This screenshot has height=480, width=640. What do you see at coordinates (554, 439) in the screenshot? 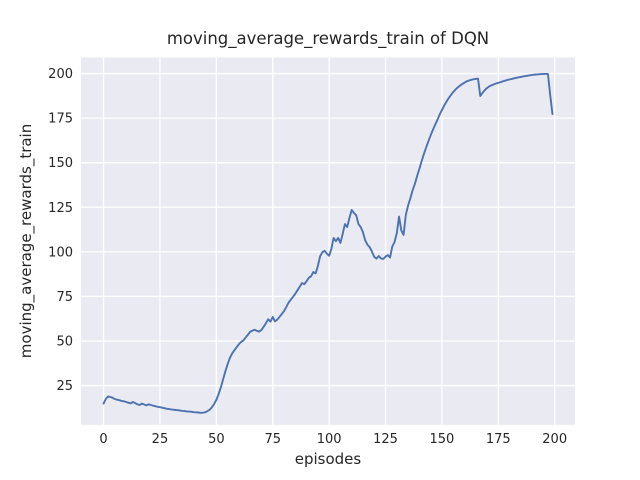
I see `x-tick-label: 200` at bounding box center [554, 439].